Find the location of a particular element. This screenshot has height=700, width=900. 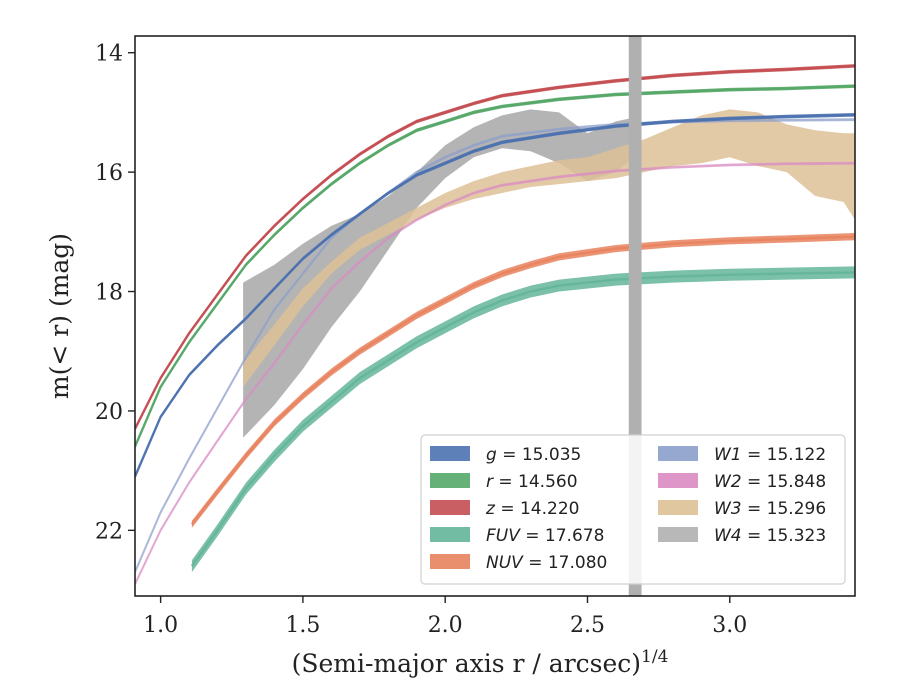

legend-value-w1: = 15.122 is located at coordinates (784, 455).